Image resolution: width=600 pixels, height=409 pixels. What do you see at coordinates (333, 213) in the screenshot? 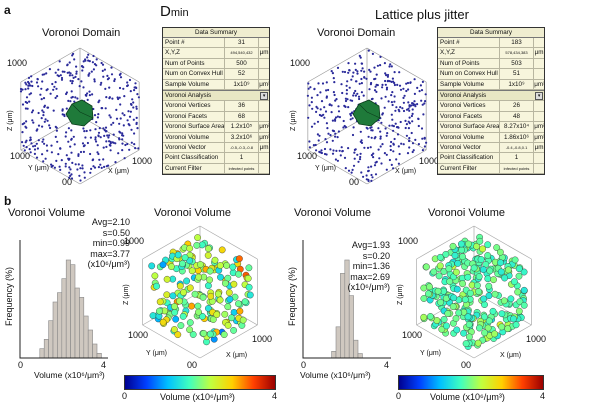
I see `volume-title-hist-right: Voronoi Volume` at bounding box center [333, 213].